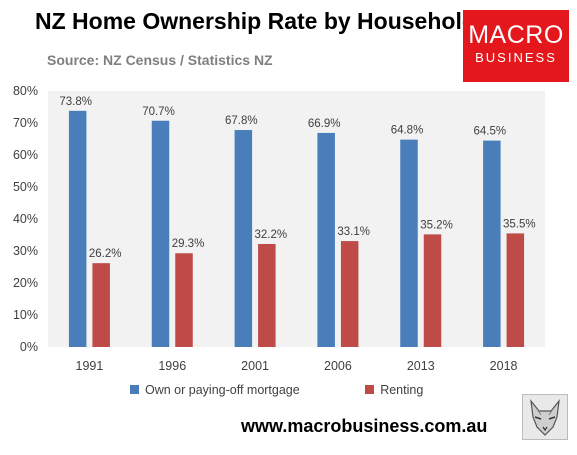  I want to click on chart-legend: Own or paying-off mortgage Renting, so click(276, 390).